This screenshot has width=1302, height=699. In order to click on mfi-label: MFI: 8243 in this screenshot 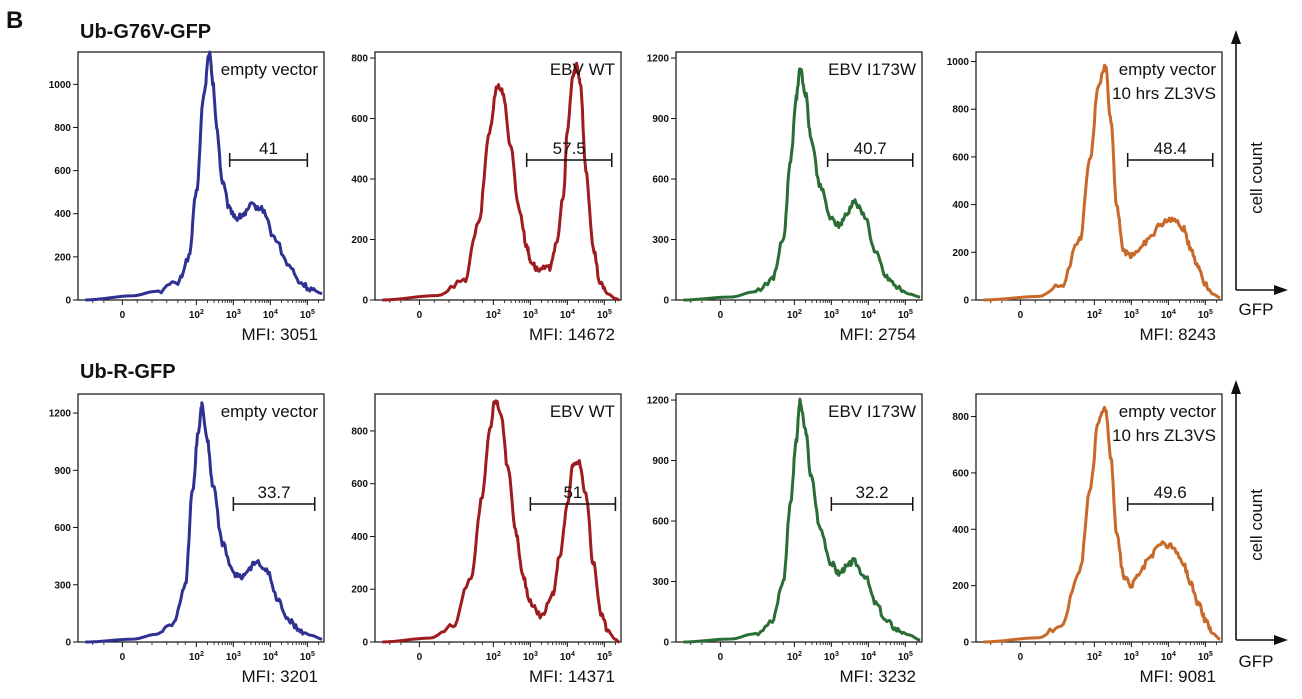, I will do `click(1177, 334)`.